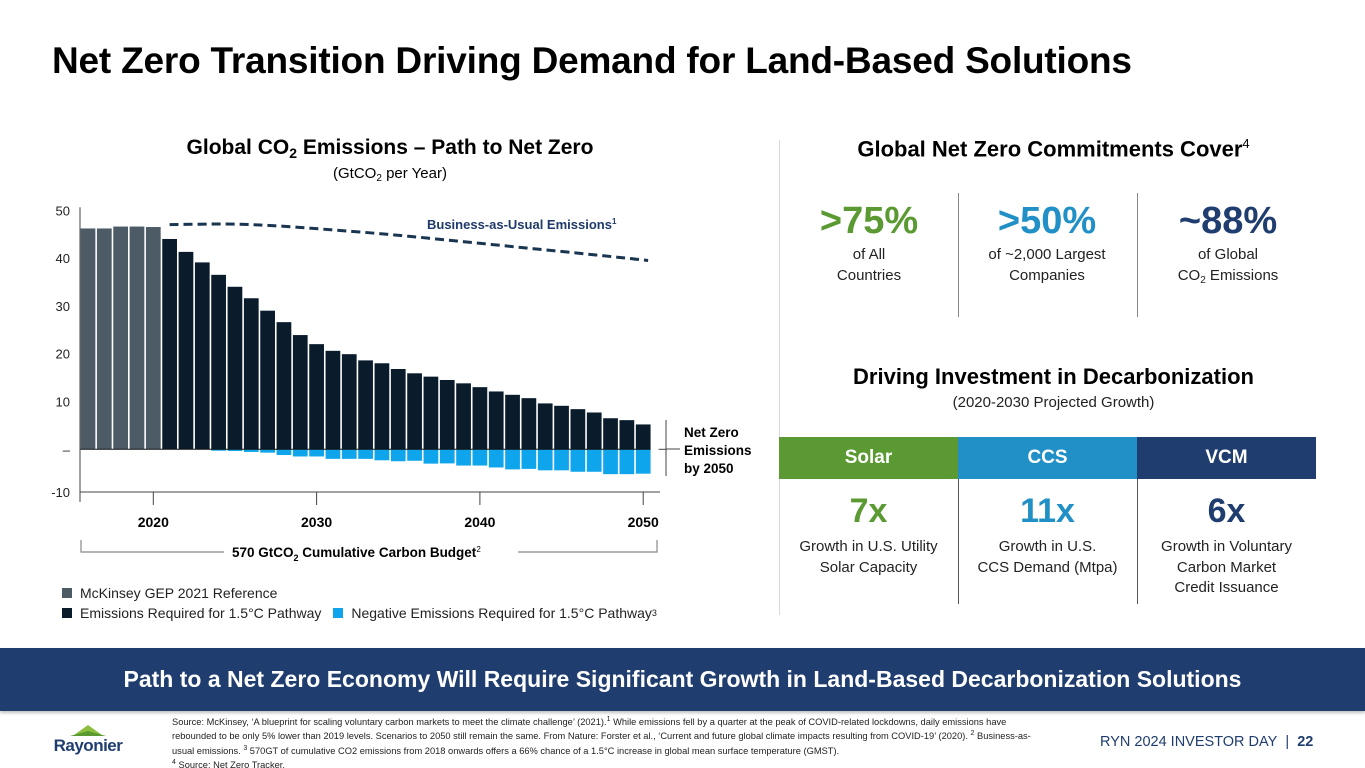 The image size is (1365, 768). Describe the element at coordinates (1305, 742) in the screenshot. I see `page-number: 22` at that location.